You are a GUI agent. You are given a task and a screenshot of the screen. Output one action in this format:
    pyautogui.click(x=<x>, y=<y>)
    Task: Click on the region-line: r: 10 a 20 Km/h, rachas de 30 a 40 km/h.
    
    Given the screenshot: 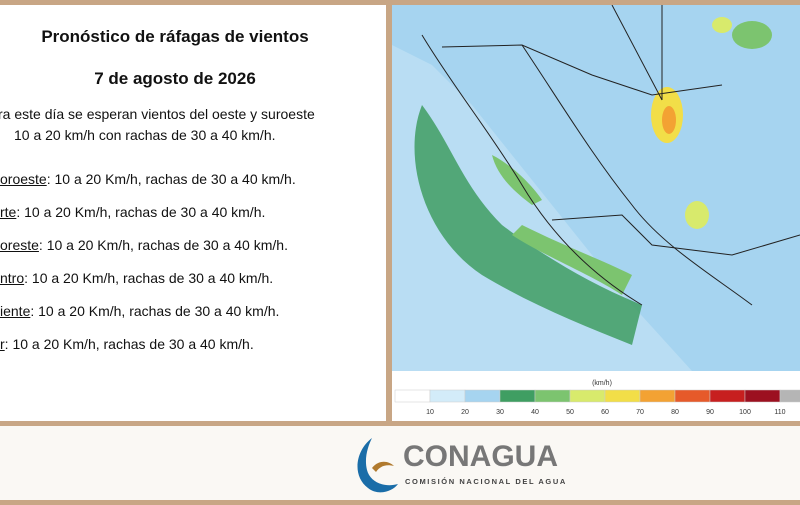 What is the action you would take?
    pyautogui.click(x=127, y=344)
    